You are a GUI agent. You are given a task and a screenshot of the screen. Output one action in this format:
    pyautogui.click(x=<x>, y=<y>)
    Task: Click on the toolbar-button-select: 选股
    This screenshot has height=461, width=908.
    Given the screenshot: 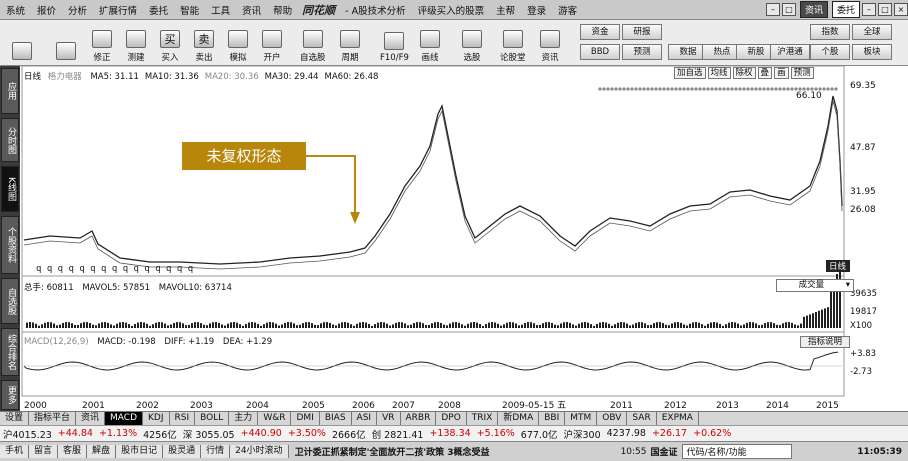 What is the action you would take?
    pyautogui.click(x=472, y=43)
    